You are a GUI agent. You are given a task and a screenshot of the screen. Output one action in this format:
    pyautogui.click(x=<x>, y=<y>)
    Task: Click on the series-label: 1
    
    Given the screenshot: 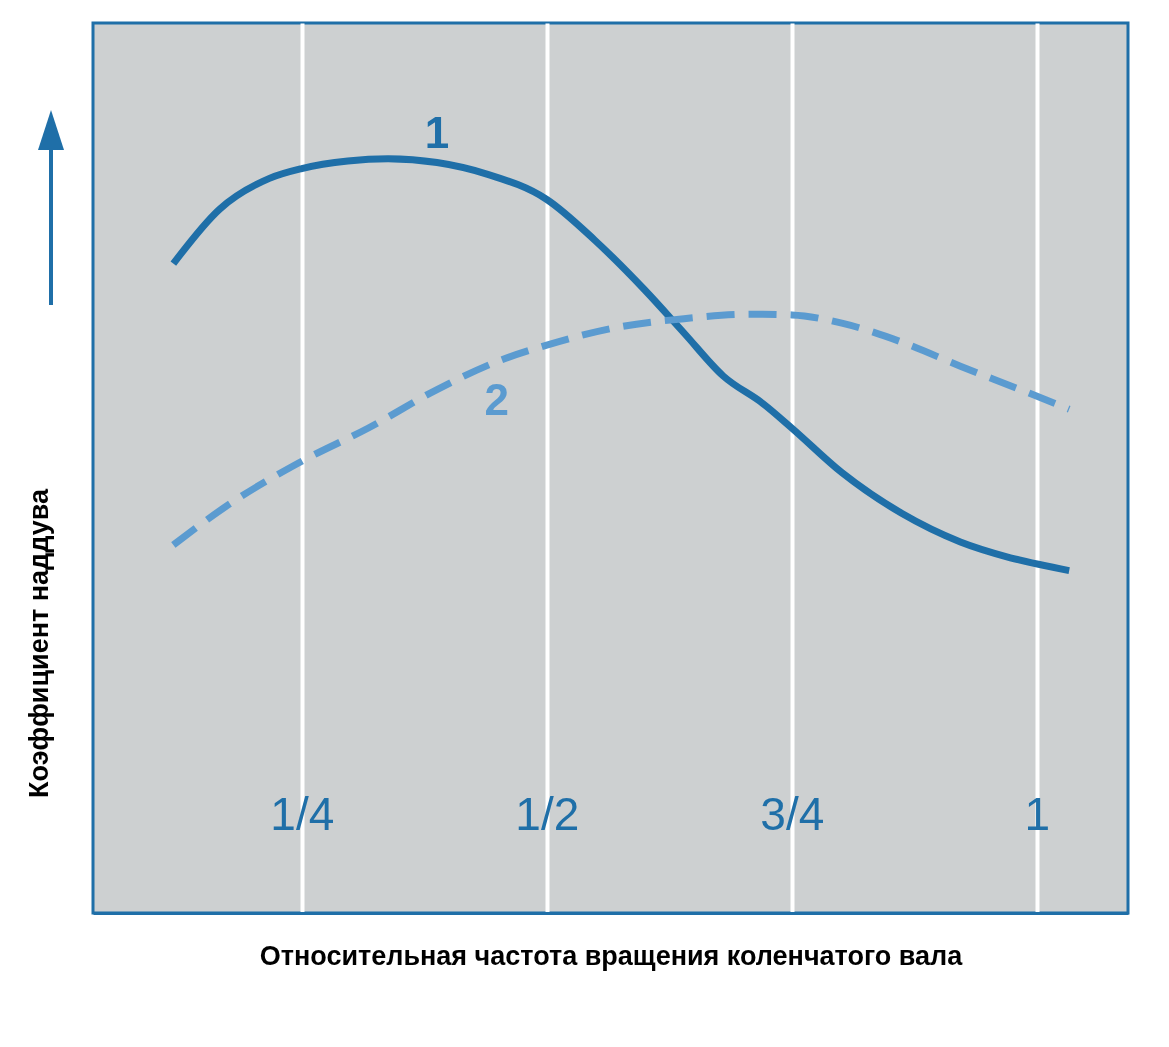 What is the action you would take?
    pyautogui.click(x=437, y=132)
    